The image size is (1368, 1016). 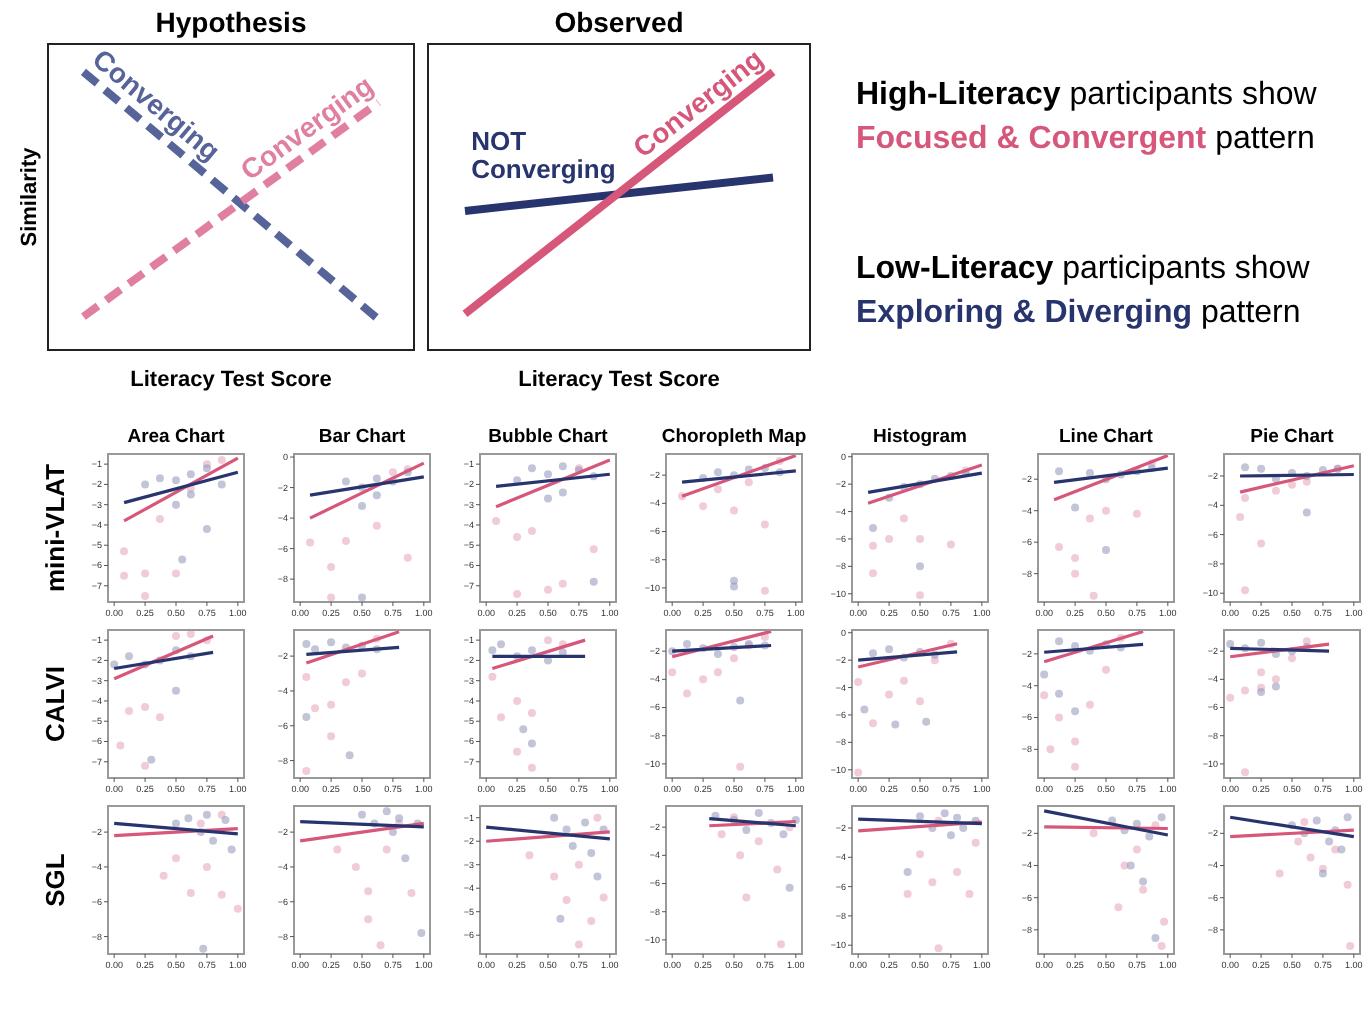 I want to click on chart-title: Observed, so click(x=619, y=22).